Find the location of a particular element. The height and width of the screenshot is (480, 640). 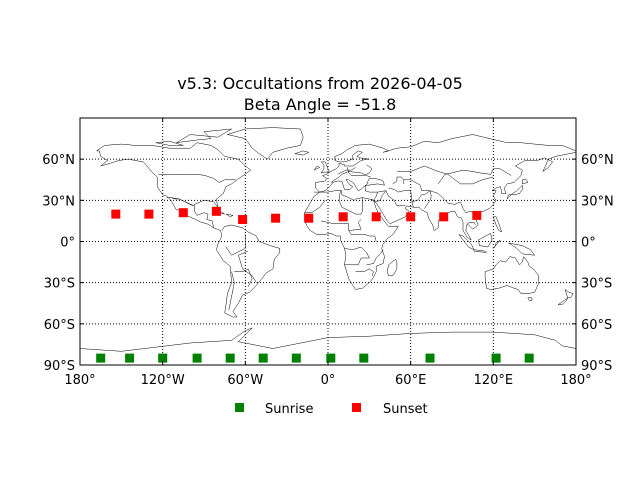

legend-sunrise-marker is located at coordinates (239, 407).